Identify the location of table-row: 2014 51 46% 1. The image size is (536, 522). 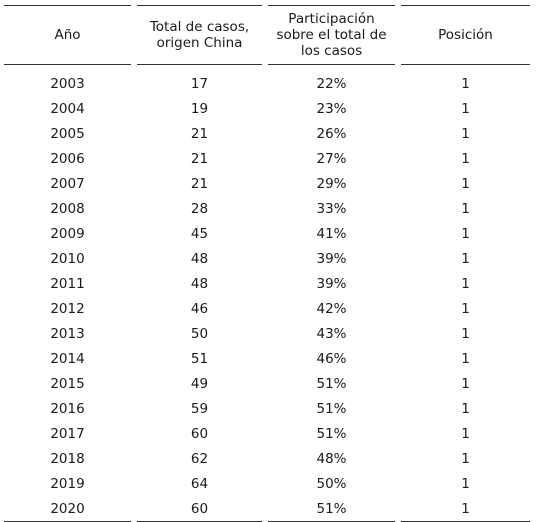
(267, 358).